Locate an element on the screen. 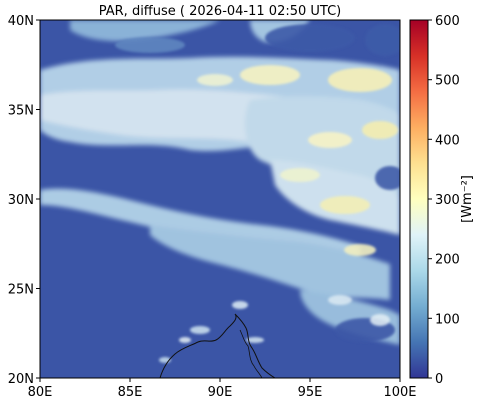  colorbar-tick-label: 200 is located at coordinates (447, 260).